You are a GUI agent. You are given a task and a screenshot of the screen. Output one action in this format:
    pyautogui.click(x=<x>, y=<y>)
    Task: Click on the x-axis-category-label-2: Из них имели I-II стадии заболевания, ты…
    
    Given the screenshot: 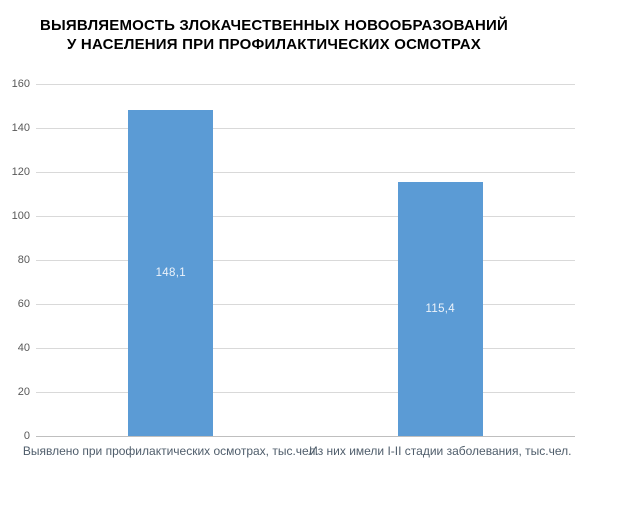 What is the action you would take?
    pyautogui.click(x=440, y=451)
    